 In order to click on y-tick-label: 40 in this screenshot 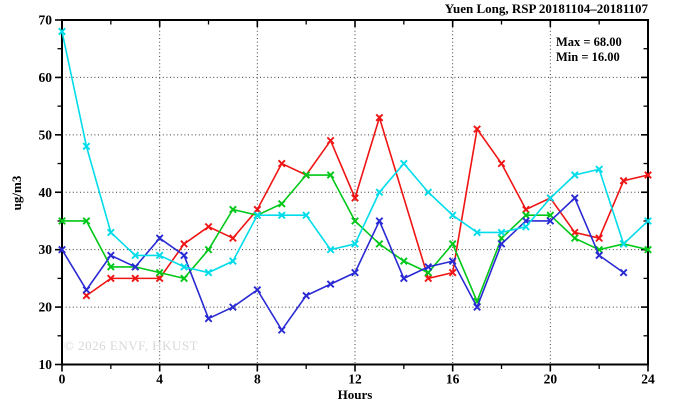, I will do `click(46, 192)`.